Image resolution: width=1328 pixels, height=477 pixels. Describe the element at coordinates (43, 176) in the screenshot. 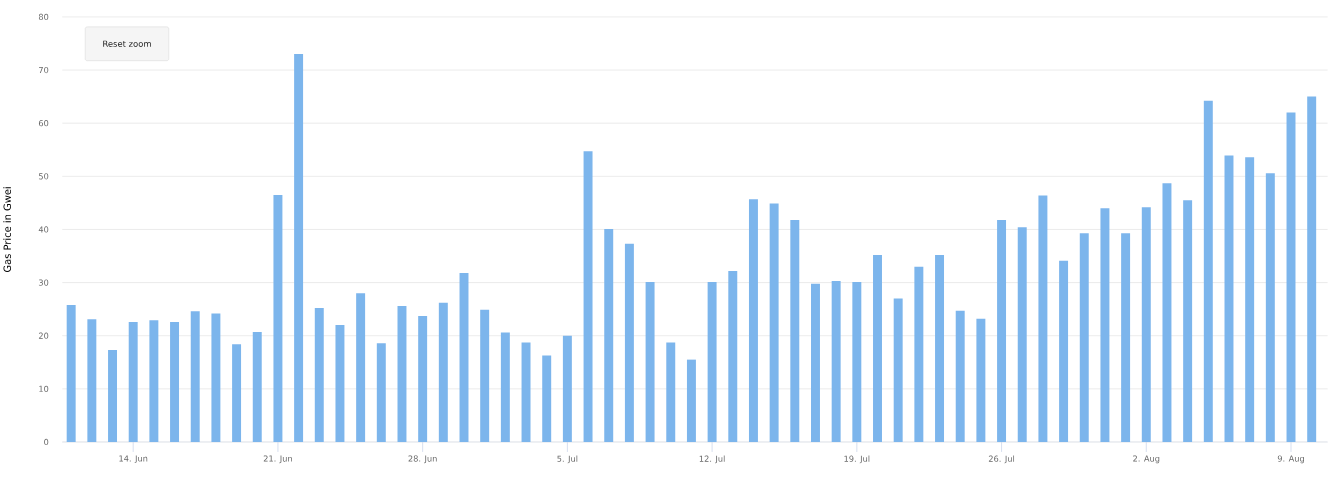

I see `y-tick-label: 50` at that location.